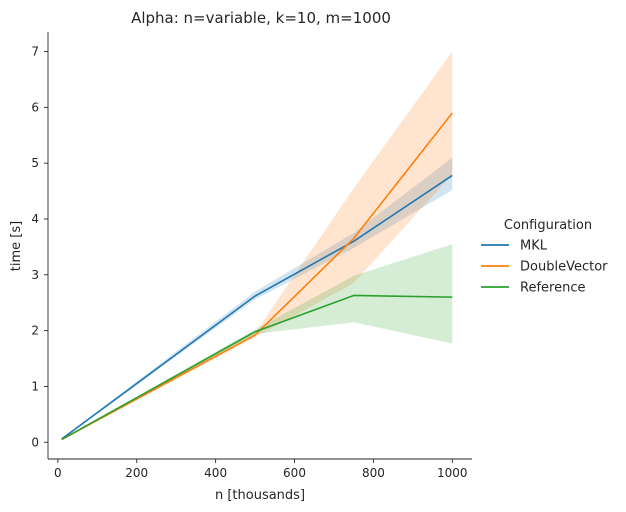 This screenshot has height=512, width=626. I want to click on legend-label-reference: Reference, so click(552, 288).